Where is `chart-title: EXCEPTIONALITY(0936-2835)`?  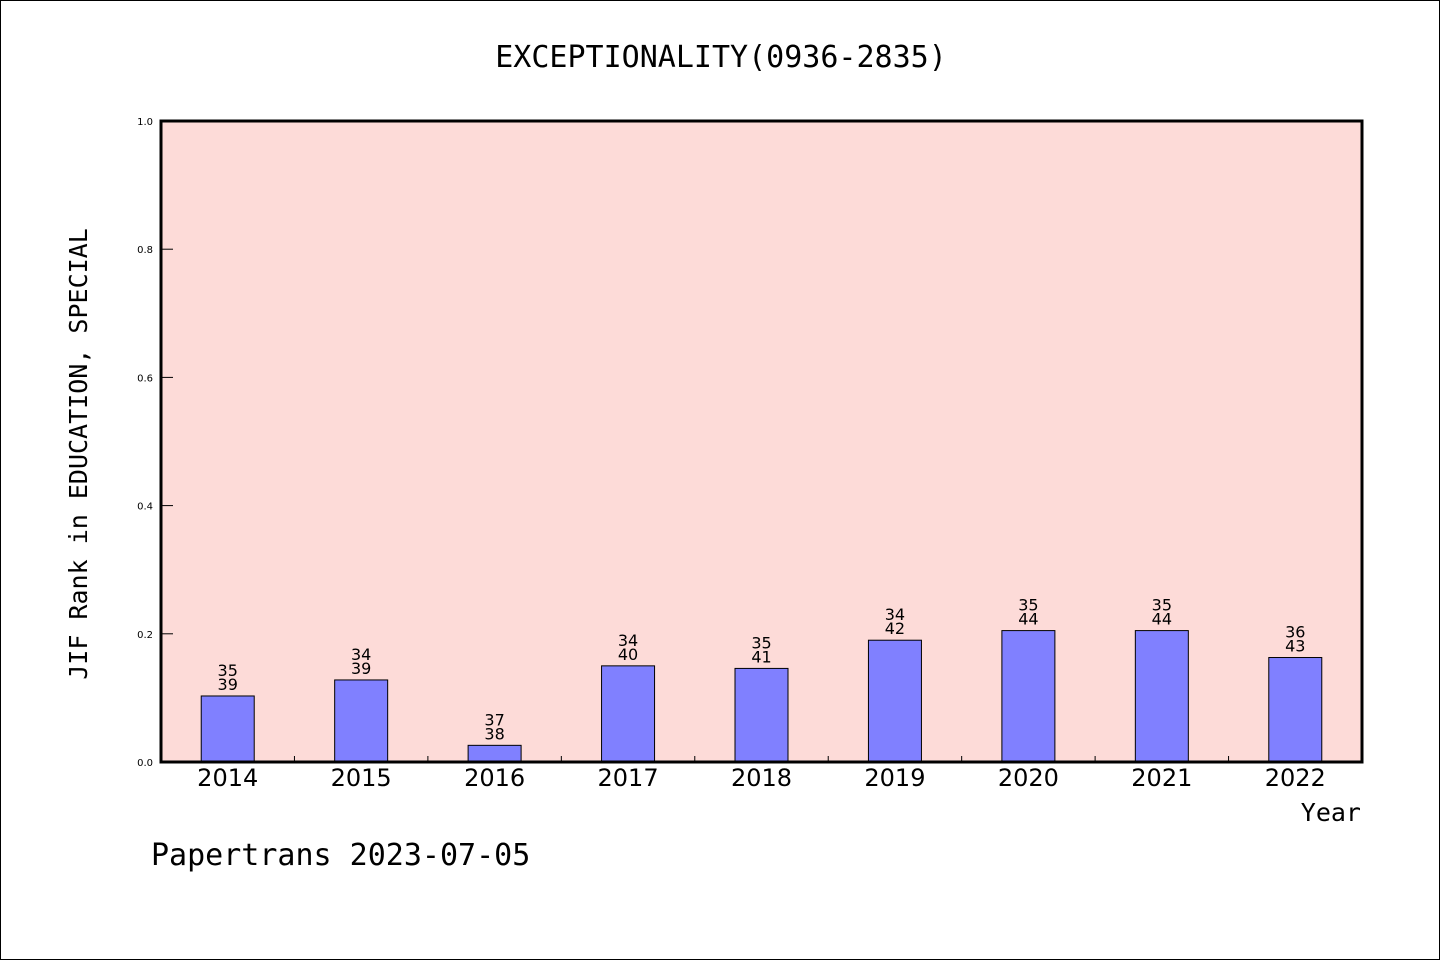
chart-title: EXCEPTIONALITY(0936-2835) is located at coordinates (721, 57).